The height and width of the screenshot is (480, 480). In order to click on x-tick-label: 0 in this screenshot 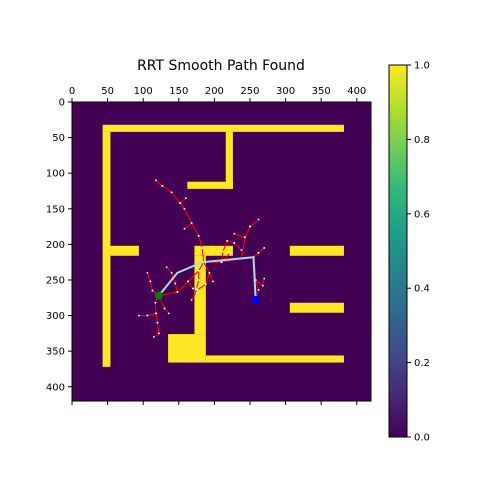, I will do `click(72, 91)`.